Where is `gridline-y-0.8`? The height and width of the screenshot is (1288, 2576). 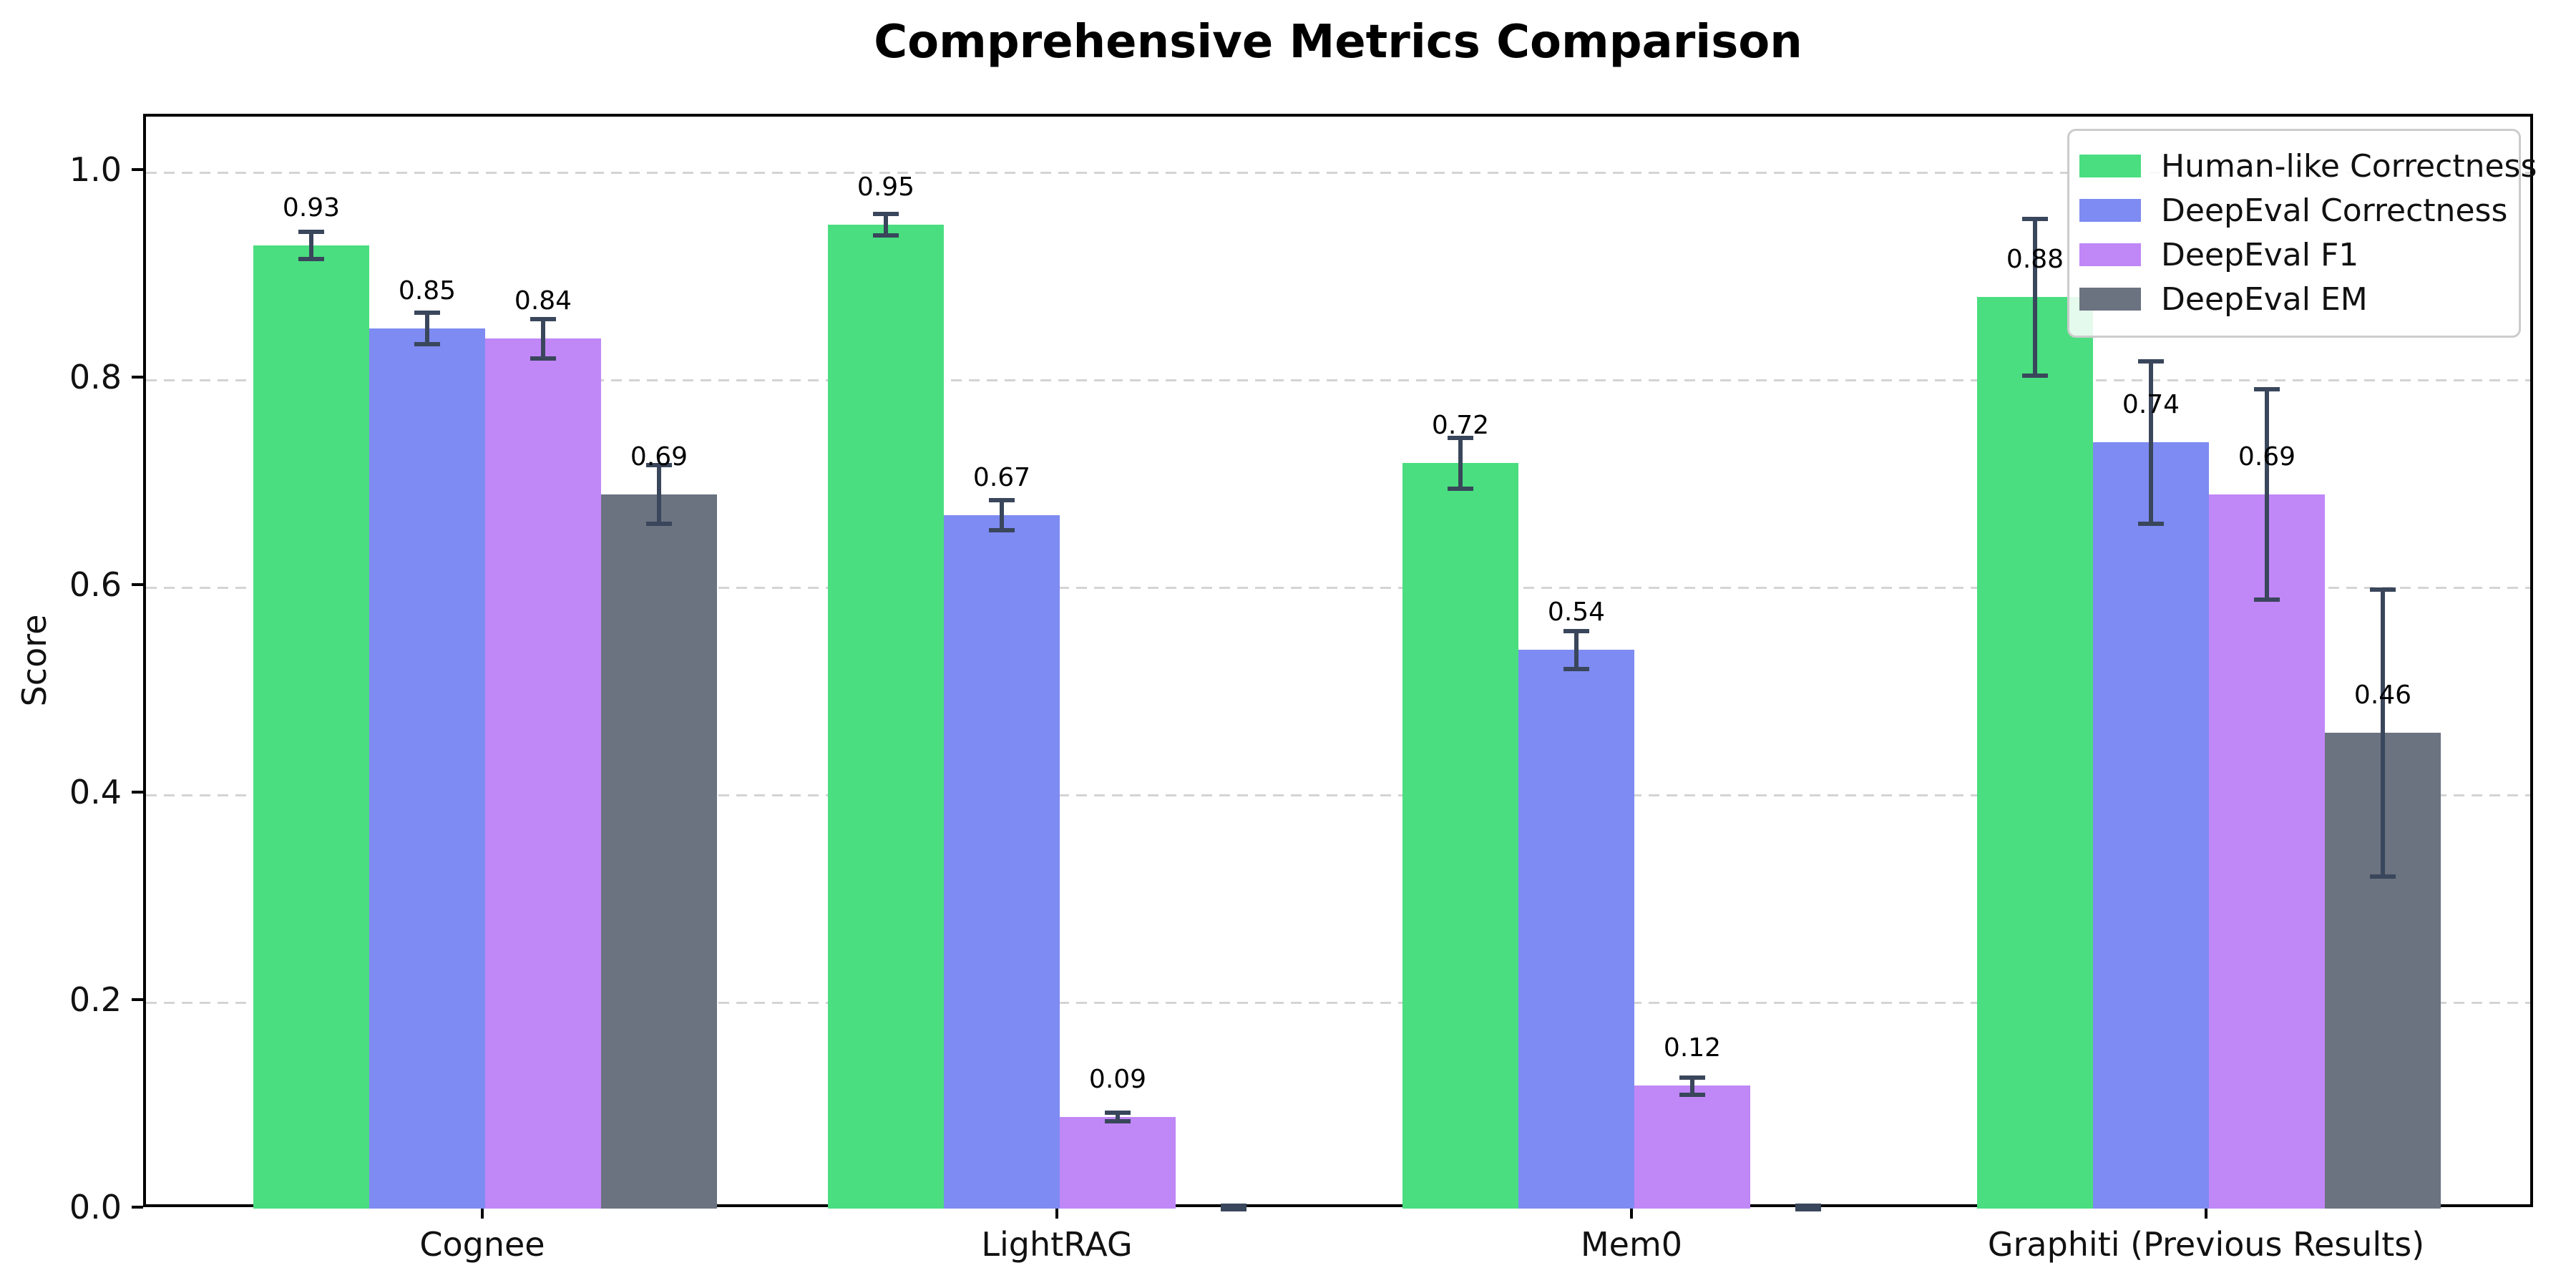 gridline-y-0.8 is located at coordinates (1338, 380).